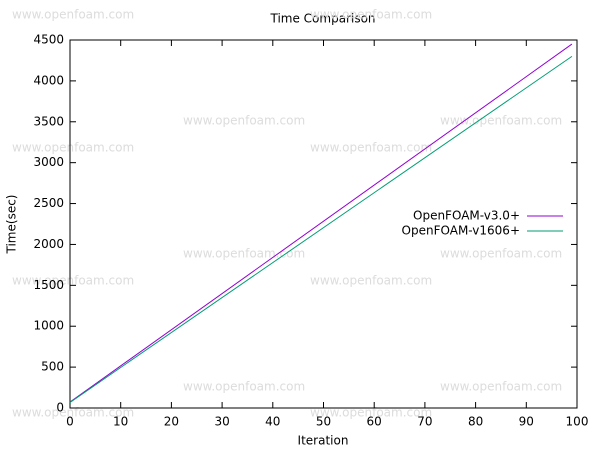 This screenshot has width=600, height=450. Describe the element at coordinates (48, 326) in the screenshot. I see `y-tick-label: 1000` at that location.